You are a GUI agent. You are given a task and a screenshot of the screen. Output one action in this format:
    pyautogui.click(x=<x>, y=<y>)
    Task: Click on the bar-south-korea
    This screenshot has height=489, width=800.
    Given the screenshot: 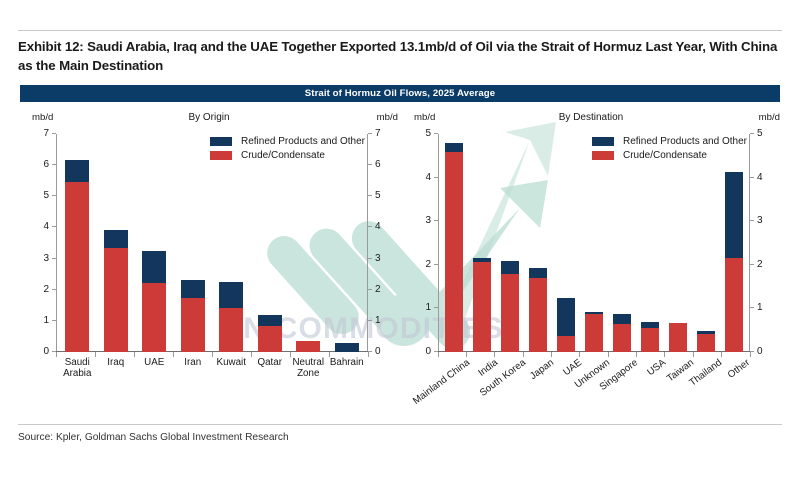 What is the action you would take?
    pyautogui.click(x=509, y=306)
    